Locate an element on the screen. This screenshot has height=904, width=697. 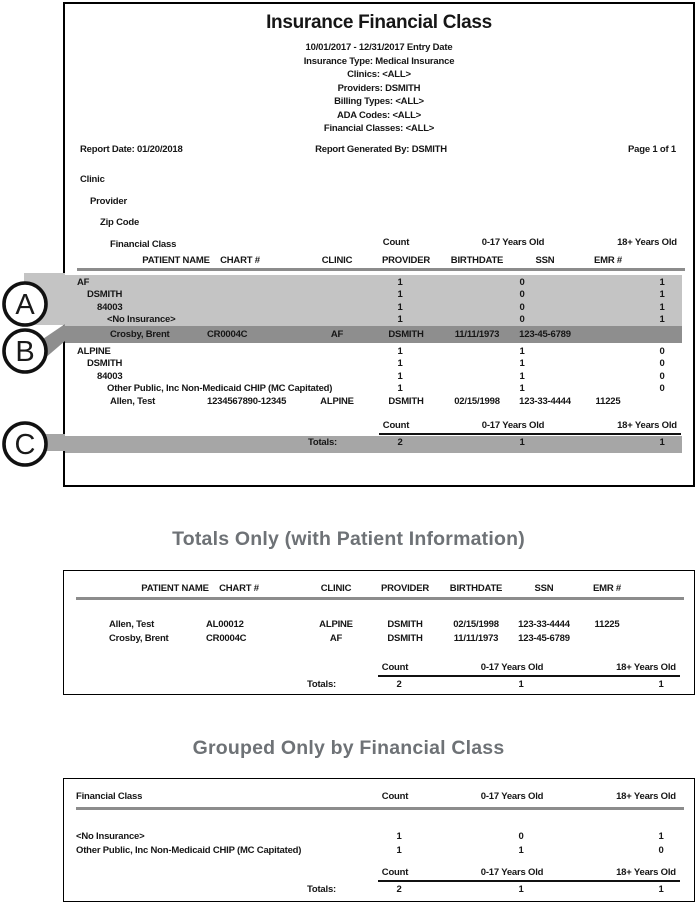
report-title: Insurance Financial Class is located at coordinates (379, 22).